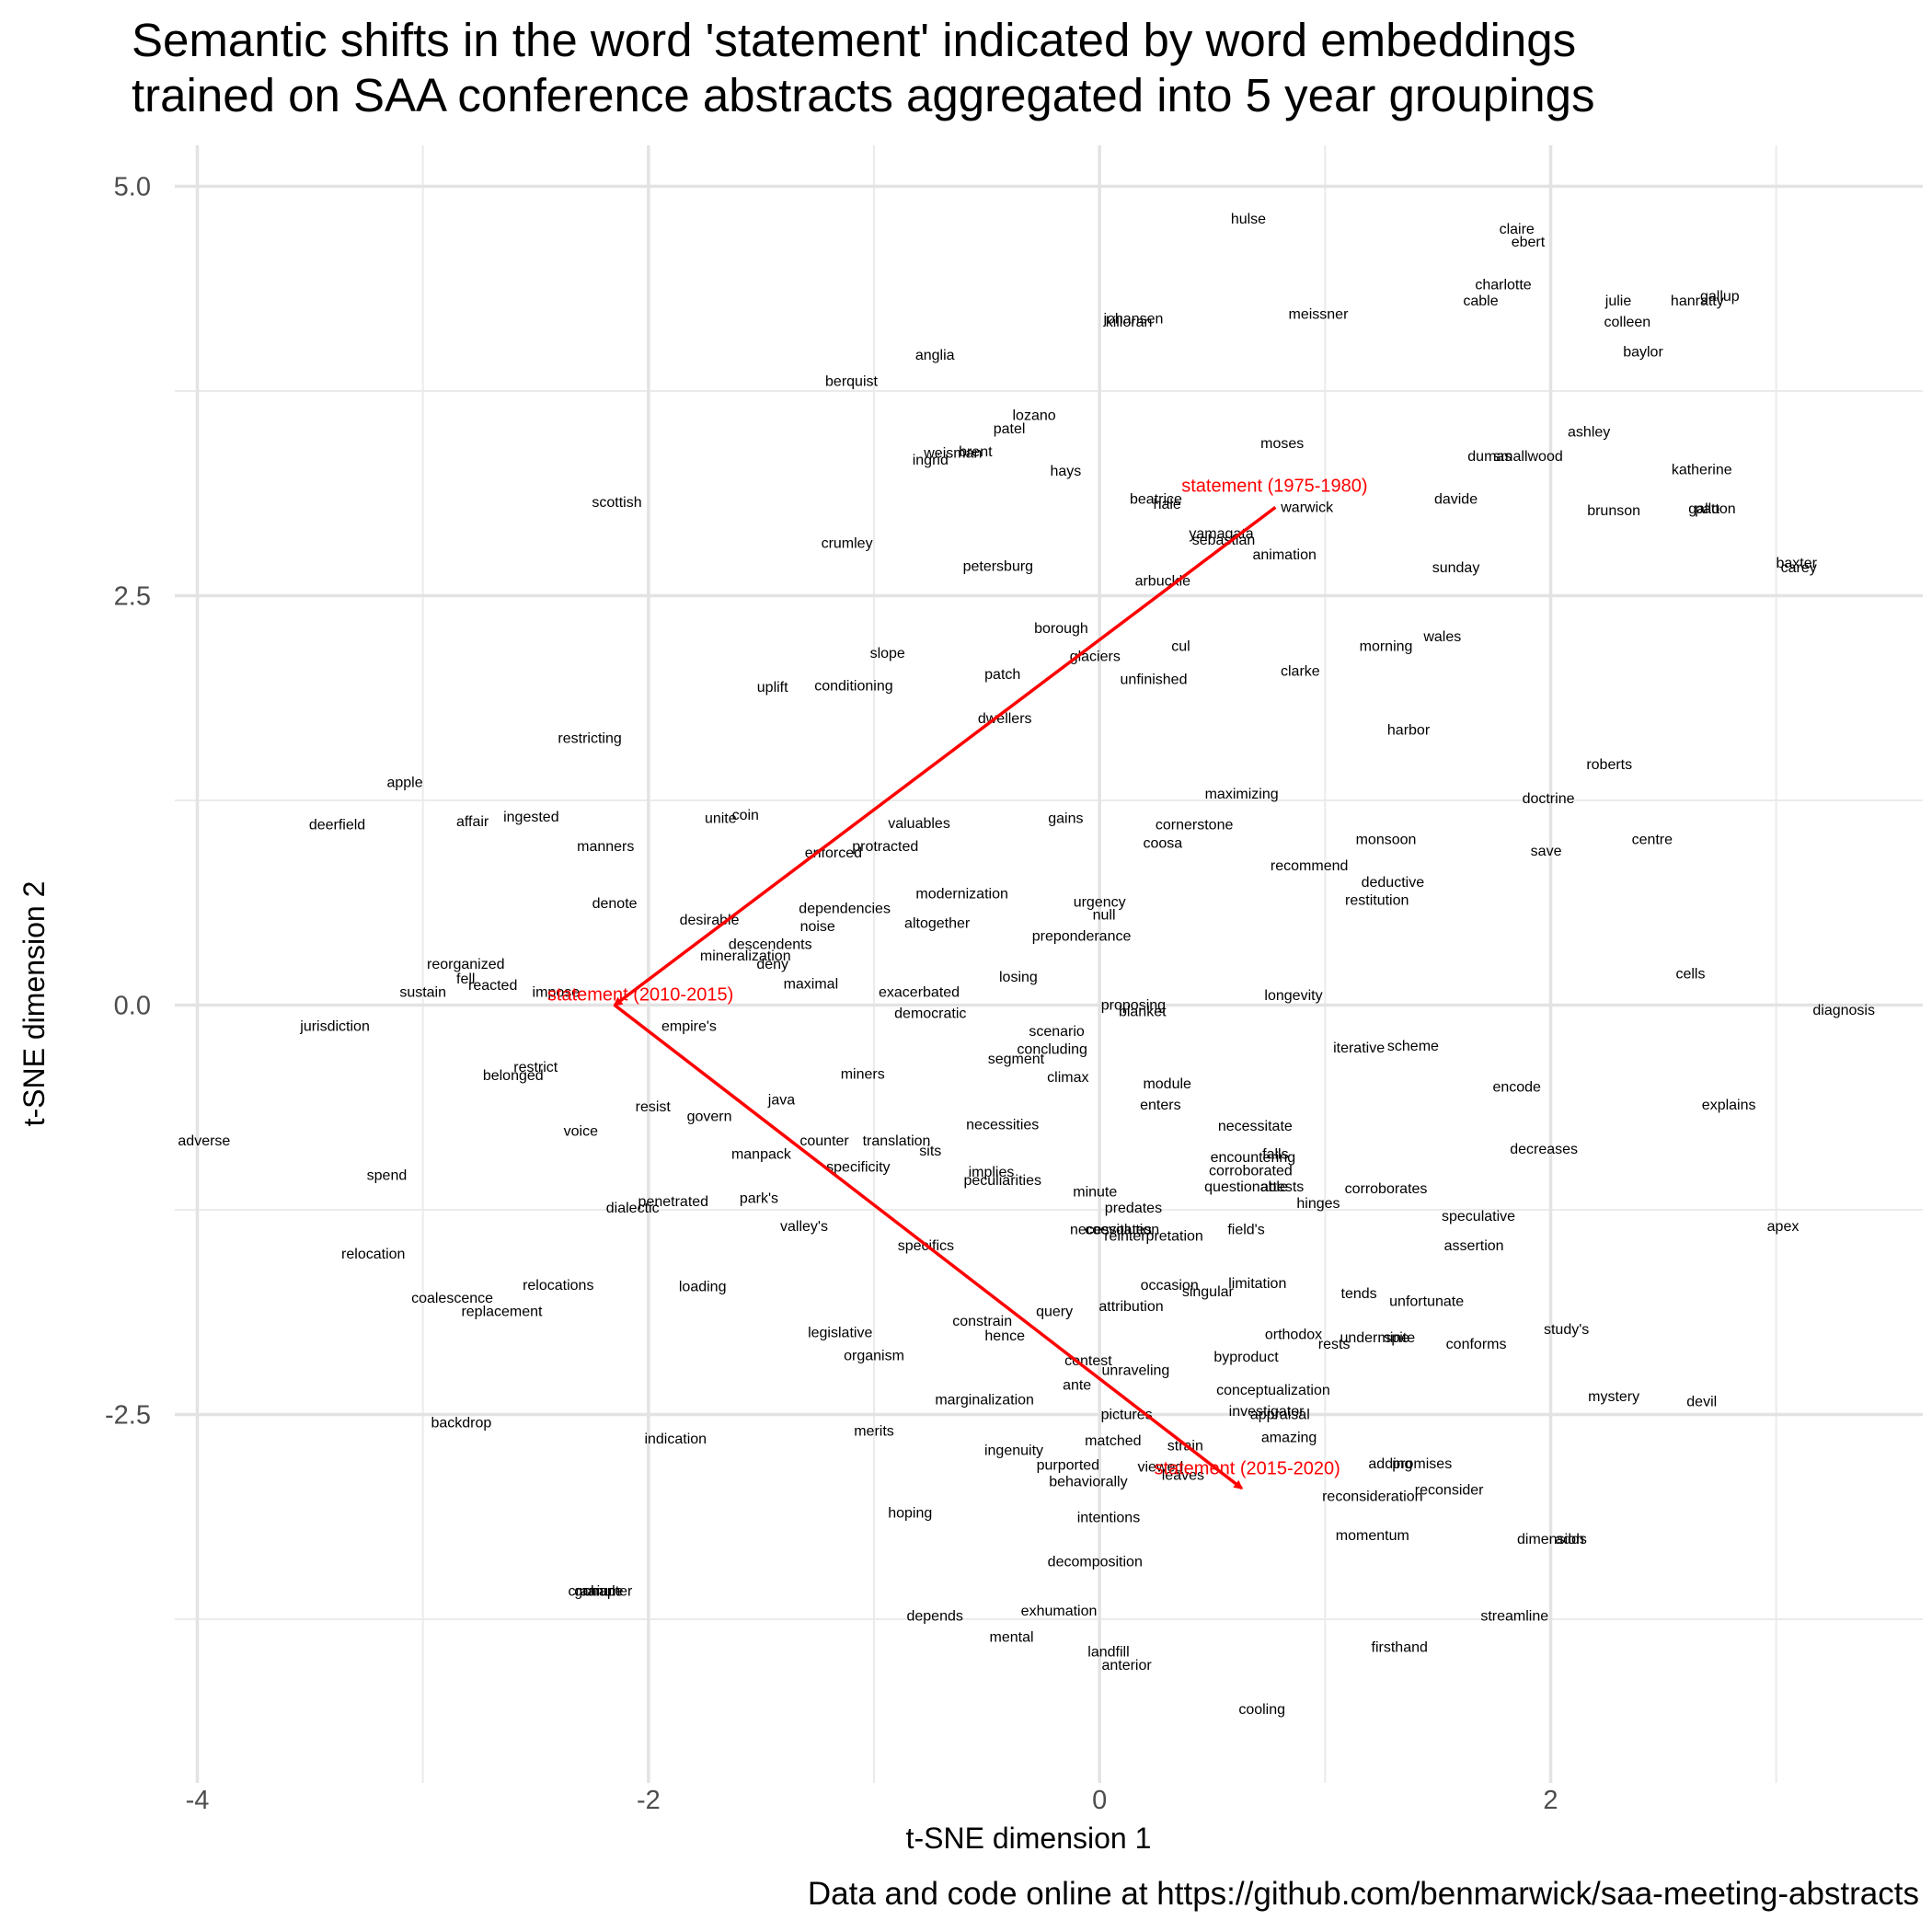  I want to click on word-point: valuables, so click(919, 824).